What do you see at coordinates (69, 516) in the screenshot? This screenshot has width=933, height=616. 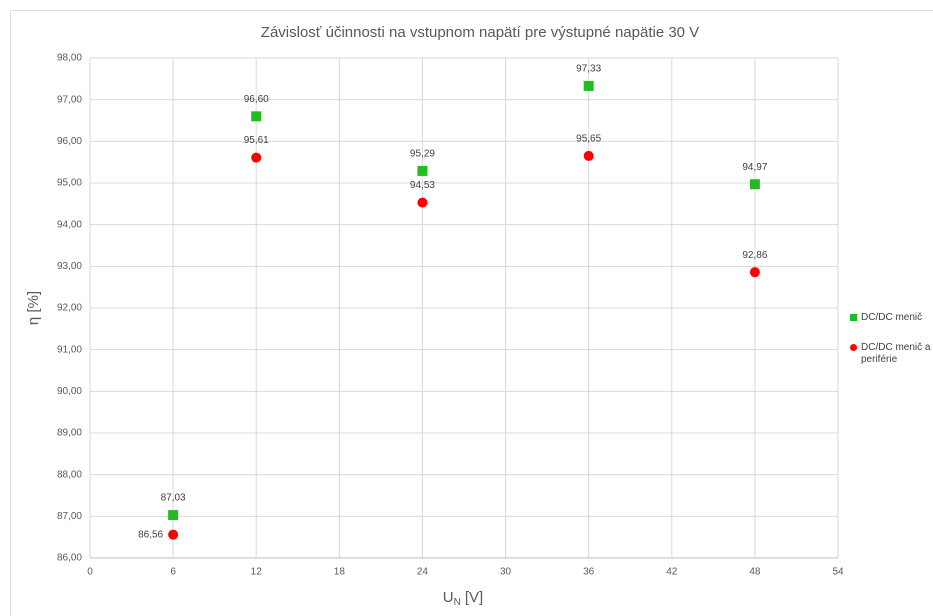 I see `y-tick-label: 87,00` at bounding box center [69, 516].